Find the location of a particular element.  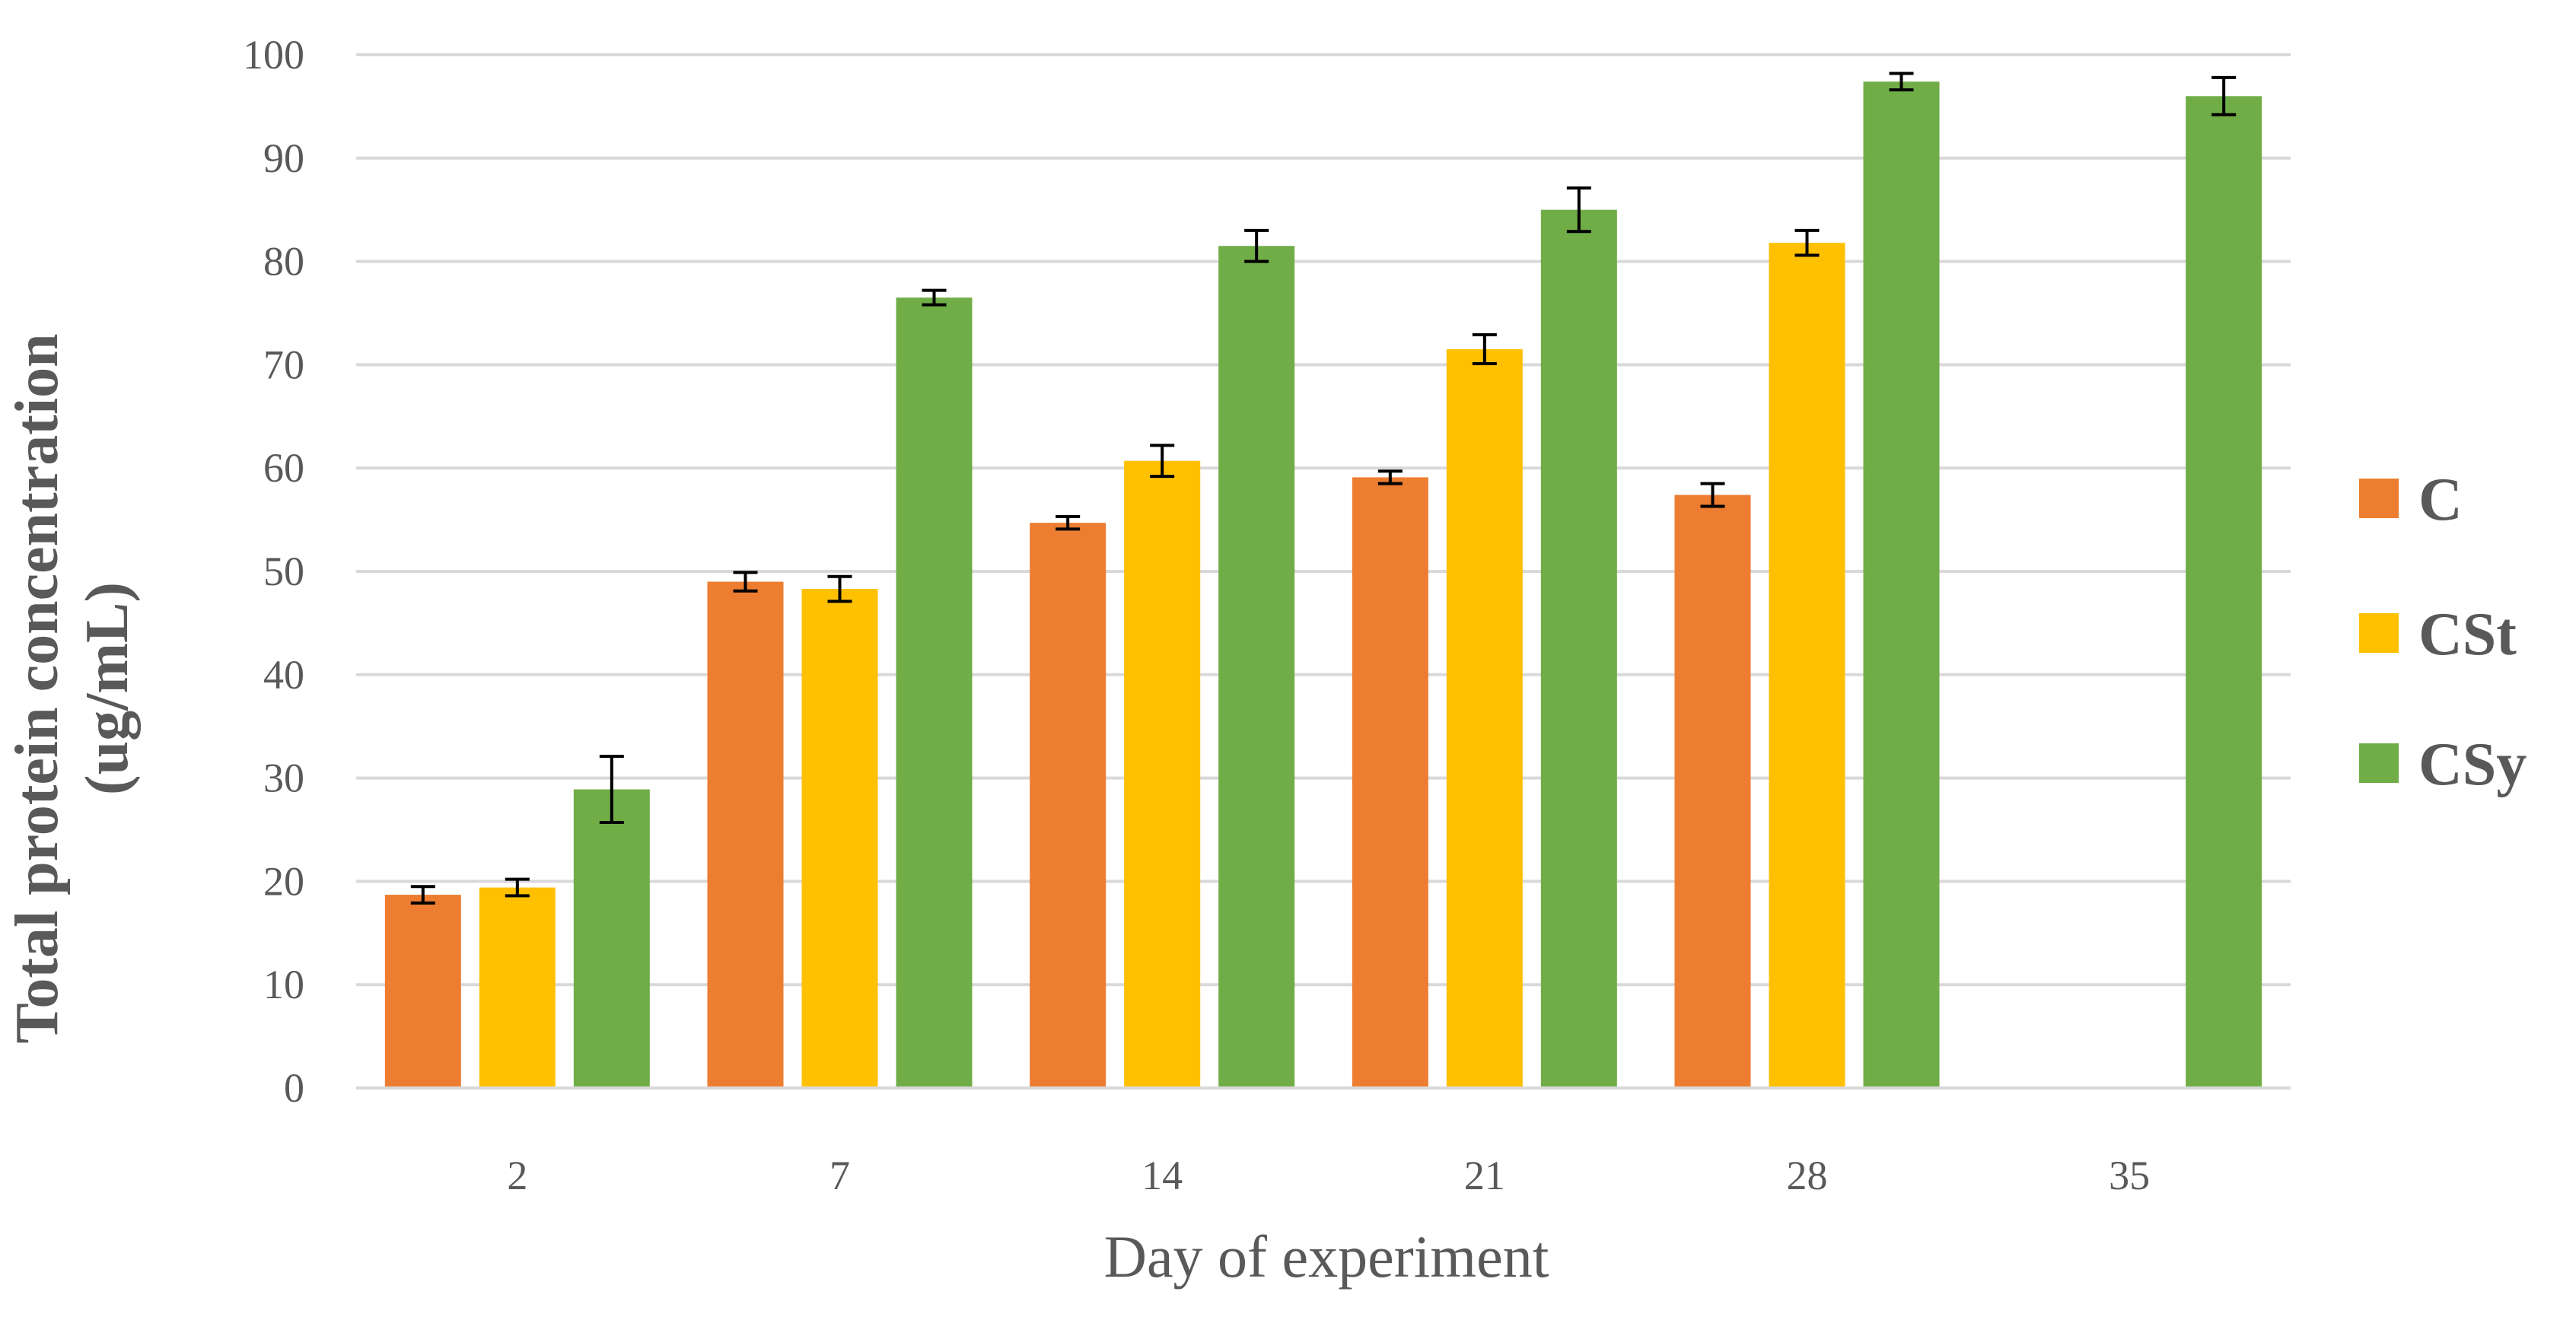

y-axis-title-line-1: Total protein concentration is located at coordinates (37, 688).